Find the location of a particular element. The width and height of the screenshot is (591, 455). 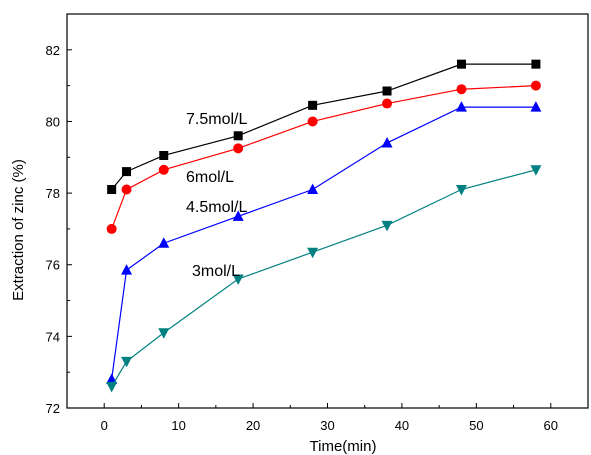

series-label: 3mol/L is located at coordinates (216, 271).